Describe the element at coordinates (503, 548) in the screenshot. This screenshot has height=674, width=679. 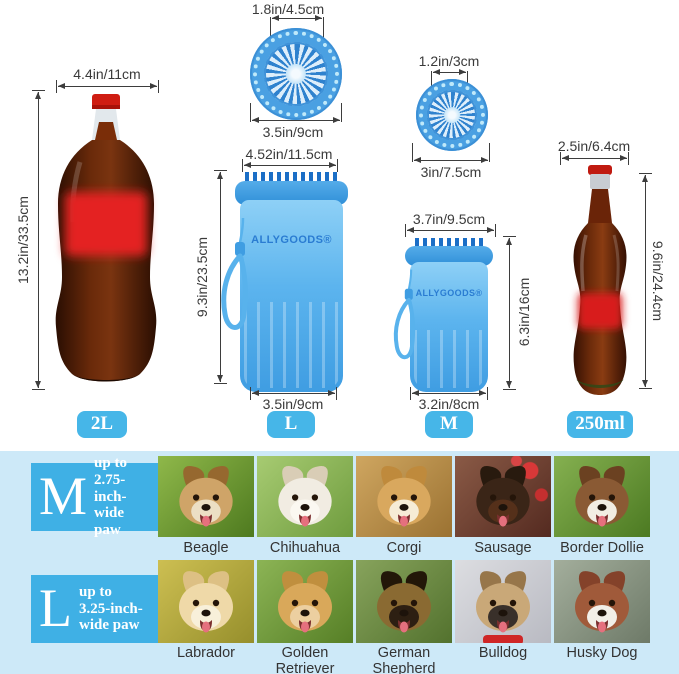
I see `dog-name: Sausage` at that location.